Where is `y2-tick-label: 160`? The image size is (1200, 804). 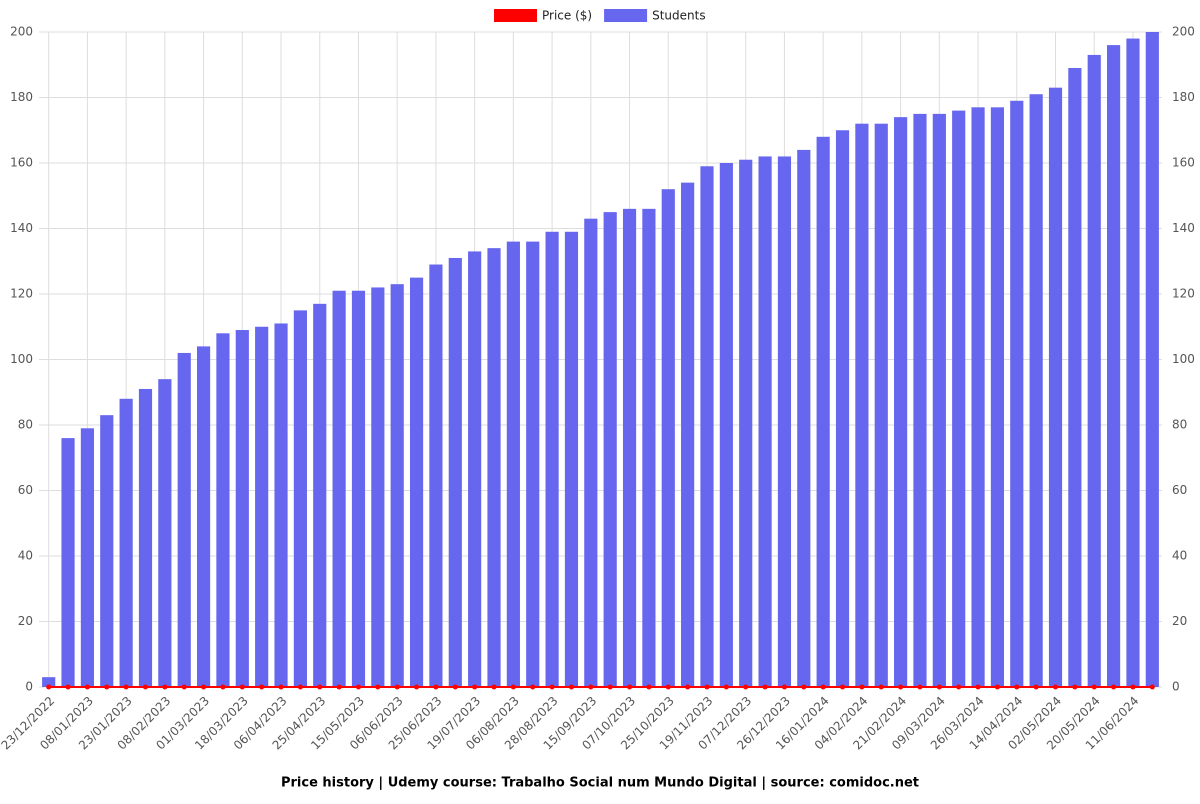
y2-tick-label: 160 is located at coordinates (1183, 163).